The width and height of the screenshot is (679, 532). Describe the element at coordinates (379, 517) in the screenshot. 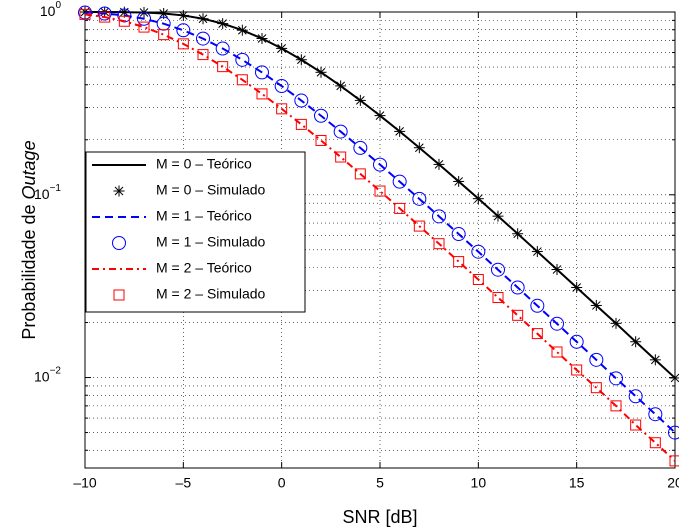

I see `x-axis-label: SNR [dB]` at that location.